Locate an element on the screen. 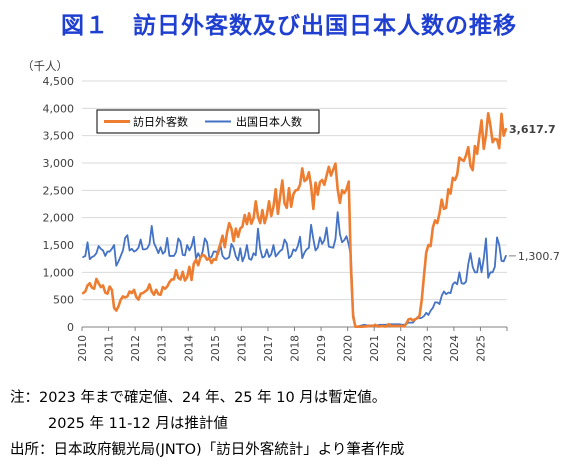 Image resolution: width=578 pixels, height=467 pixels. y-tick-label: 2,500 is located at coordinates (59, 190).